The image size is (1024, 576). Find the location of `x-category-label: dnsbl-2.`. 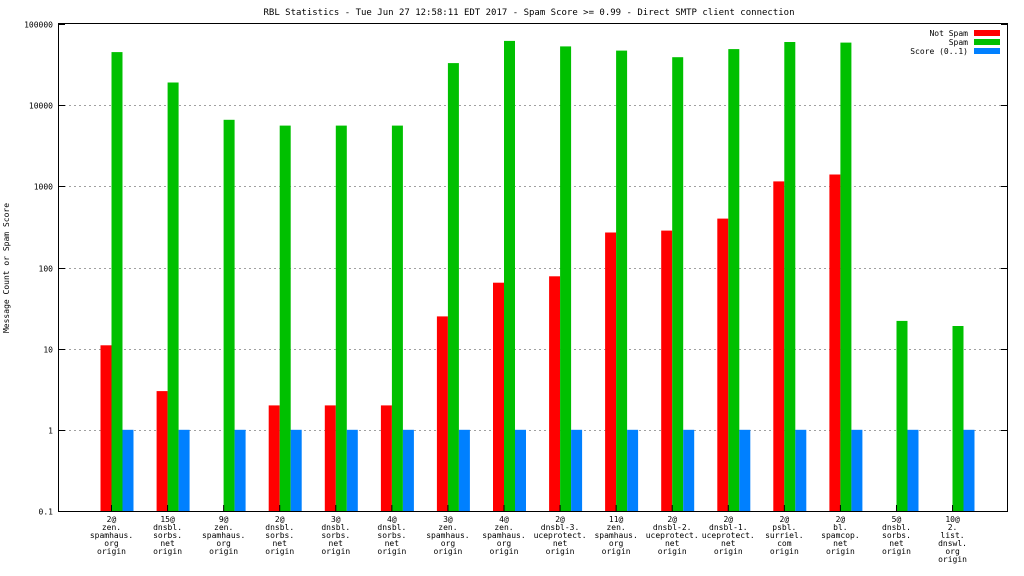

x-category-label: dnsbl-2. is located at coordinates (672, 527).